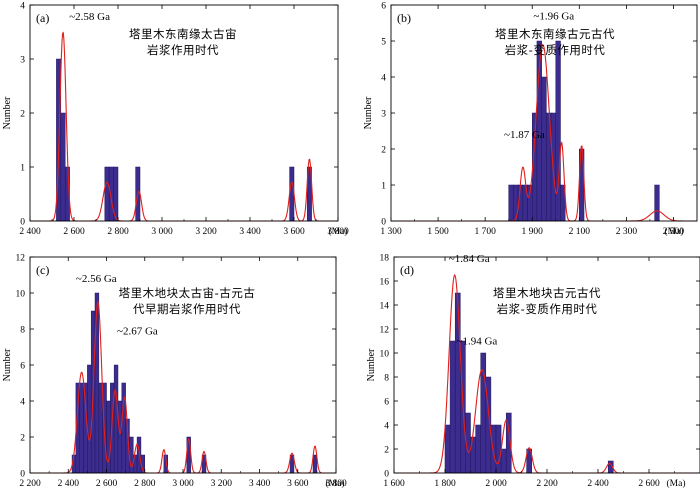 The height and width of the screenshot is (503, 700). What do you see at coordinates (187, 309) in the screenshot?
I see `panel-title-line: 代早期岩浆作用时代` at bounding box center [187, 309].